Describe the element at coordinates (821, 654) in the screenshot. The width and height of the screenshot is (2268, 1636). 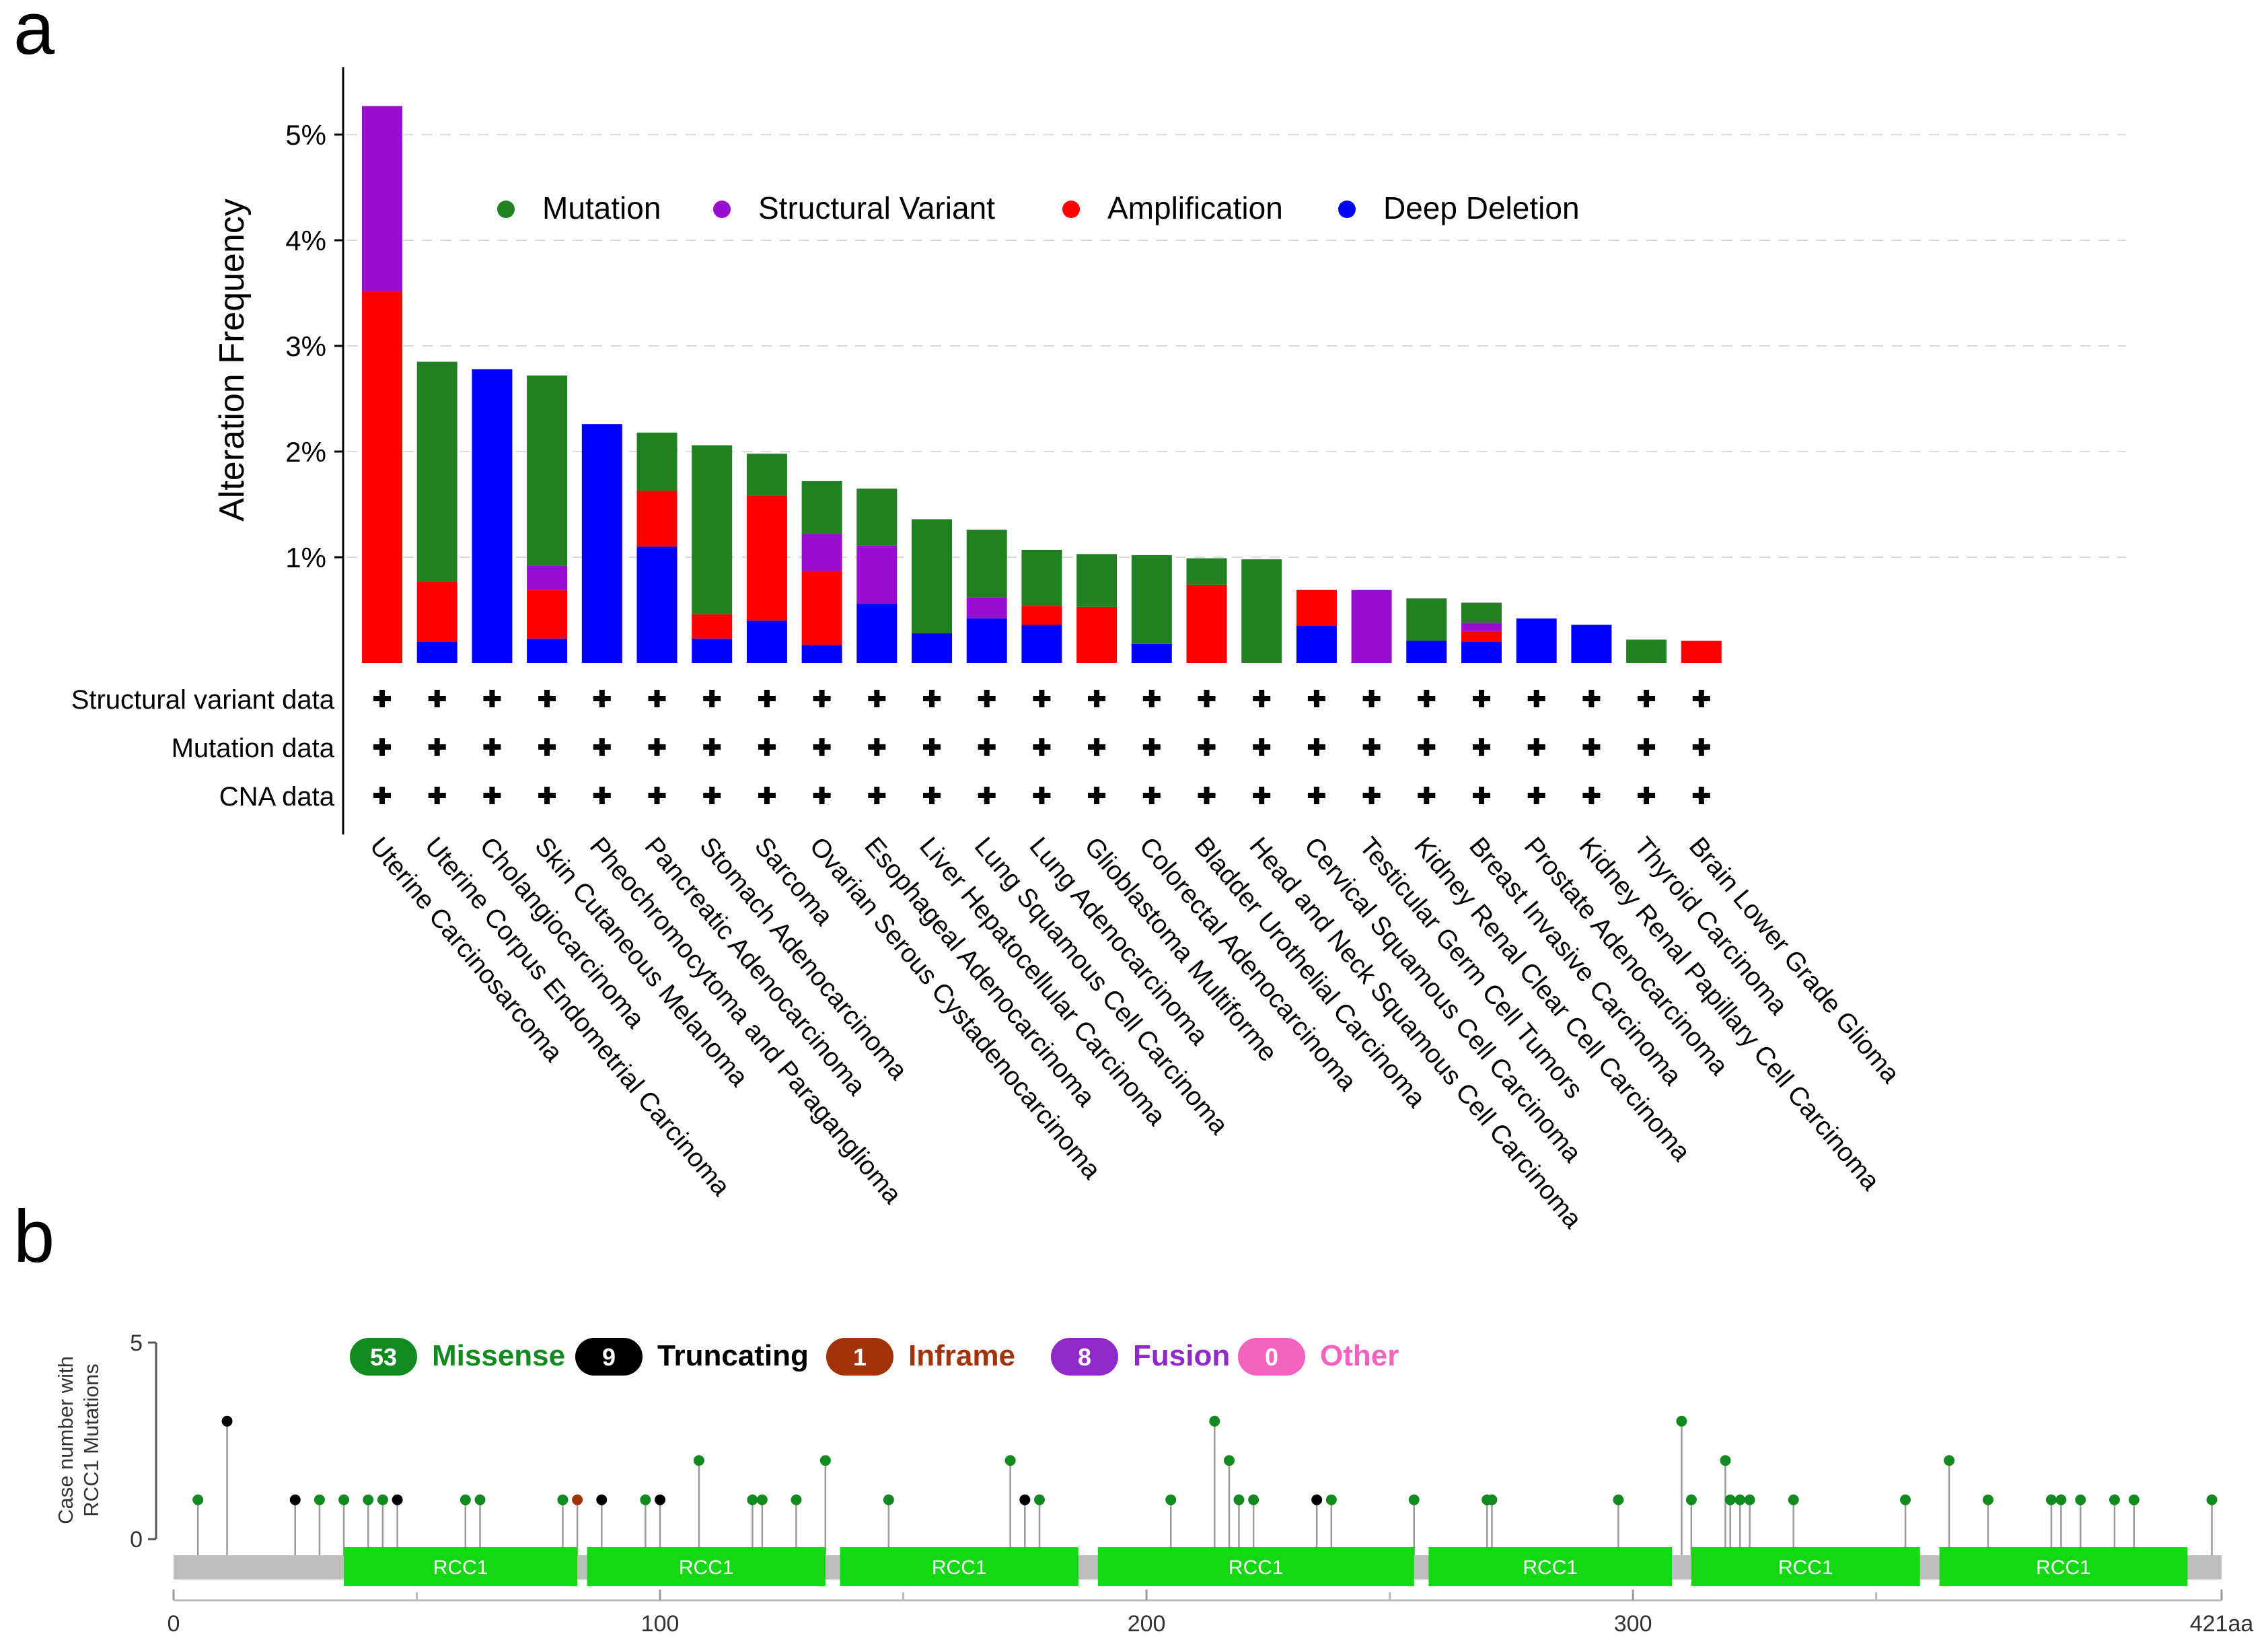
I see `bar-8-deep_deletion` at that location.